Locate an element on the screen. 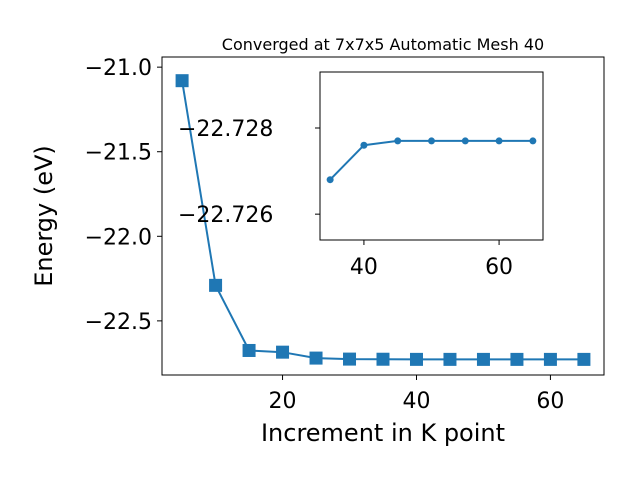 This screenshot has width=640, height=480. x-axis-label: Increment in K point is located at coordinates (383, 433).